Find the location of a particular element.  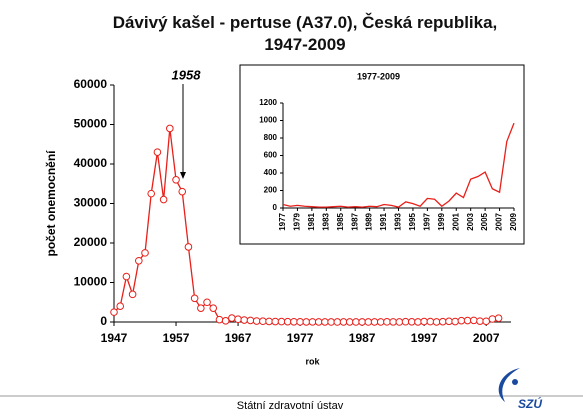

y-tick-label: 30000 is located at coordinates (91, 203).